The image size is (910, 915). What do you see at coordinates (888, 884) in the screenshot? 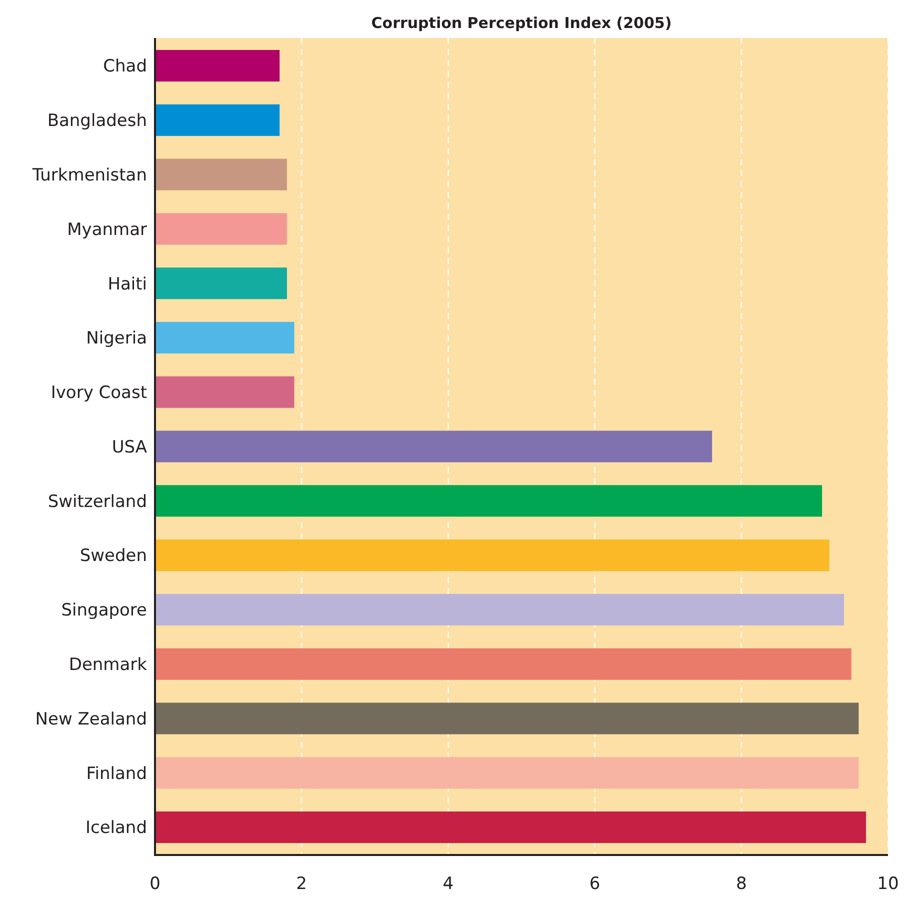
I see `x-tick-label: 10` at bounding box center [888, 884].